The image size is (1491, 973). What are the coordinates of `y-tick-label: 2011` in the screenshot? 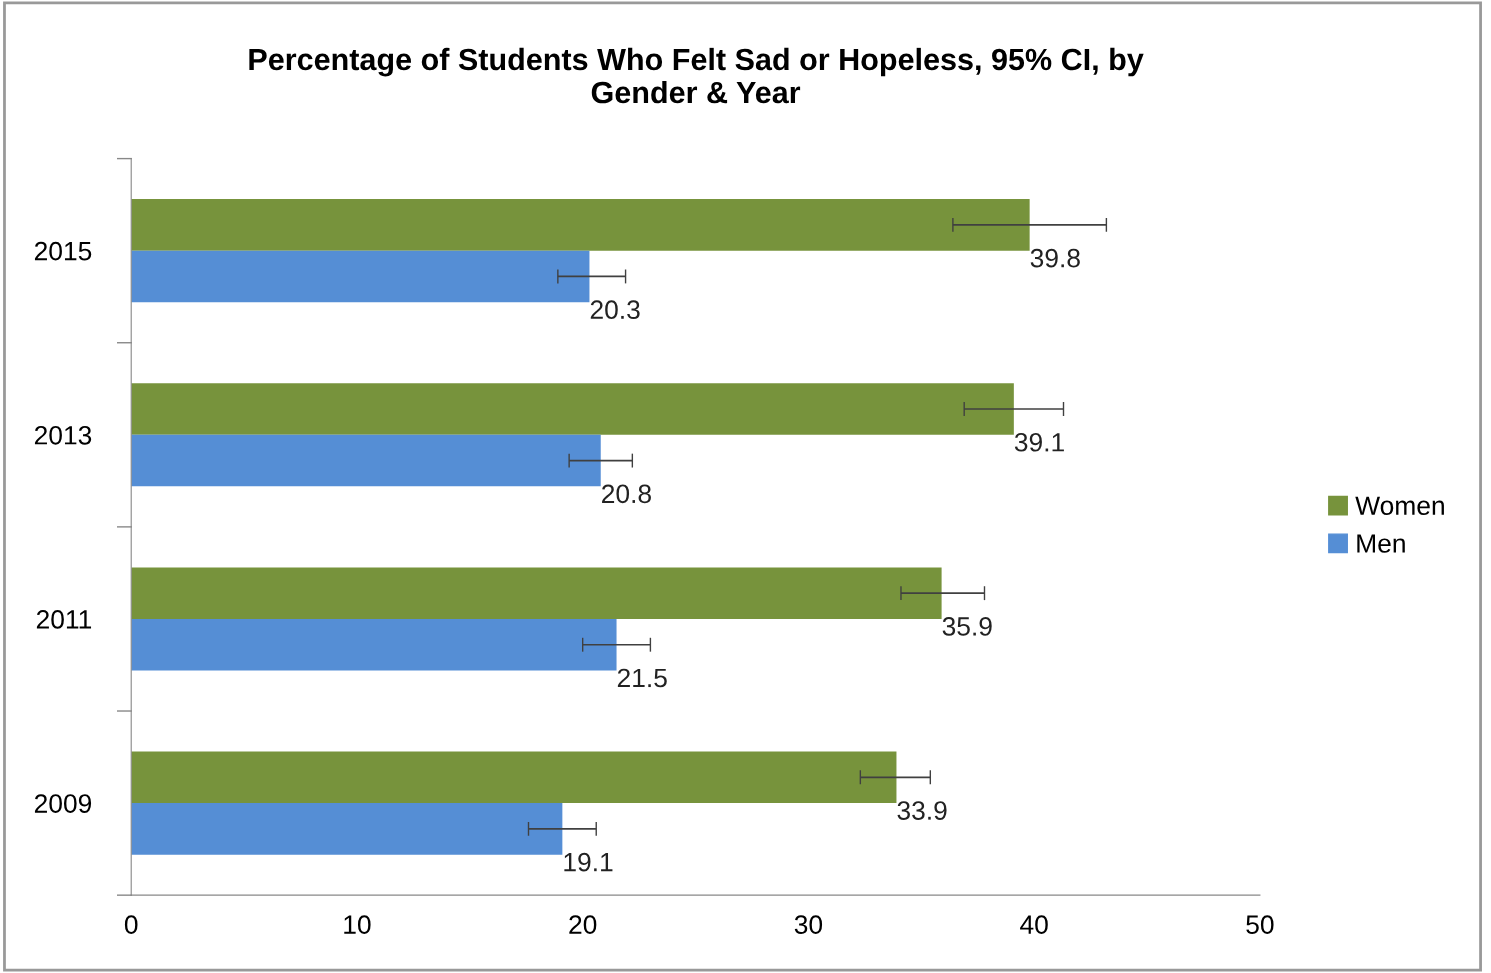 It's located at (64, 619).